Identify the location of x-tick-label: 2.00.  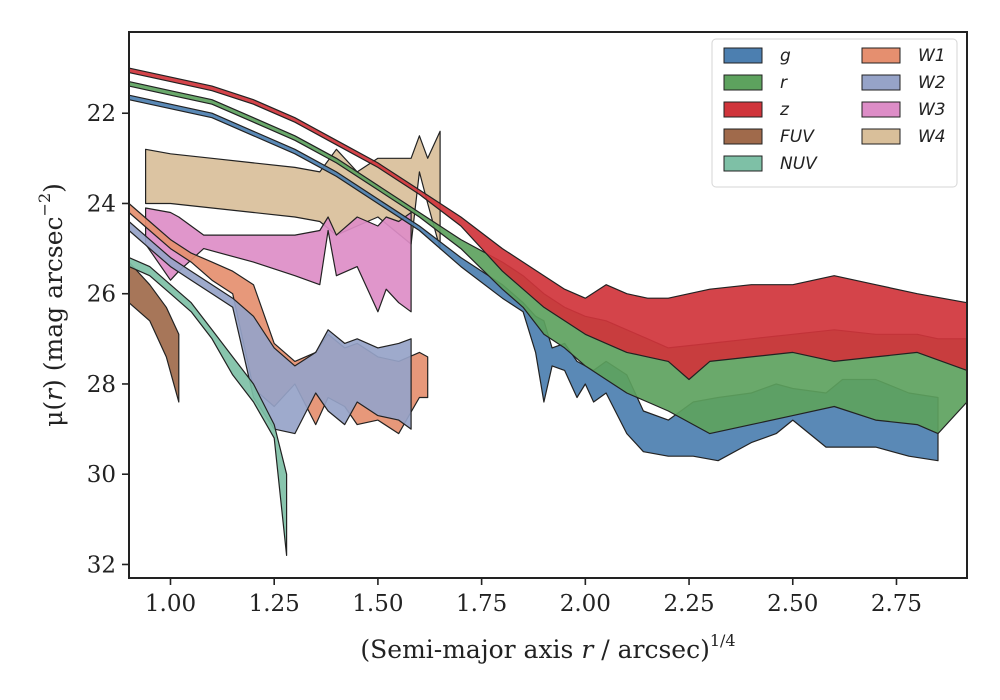
(585, 604).